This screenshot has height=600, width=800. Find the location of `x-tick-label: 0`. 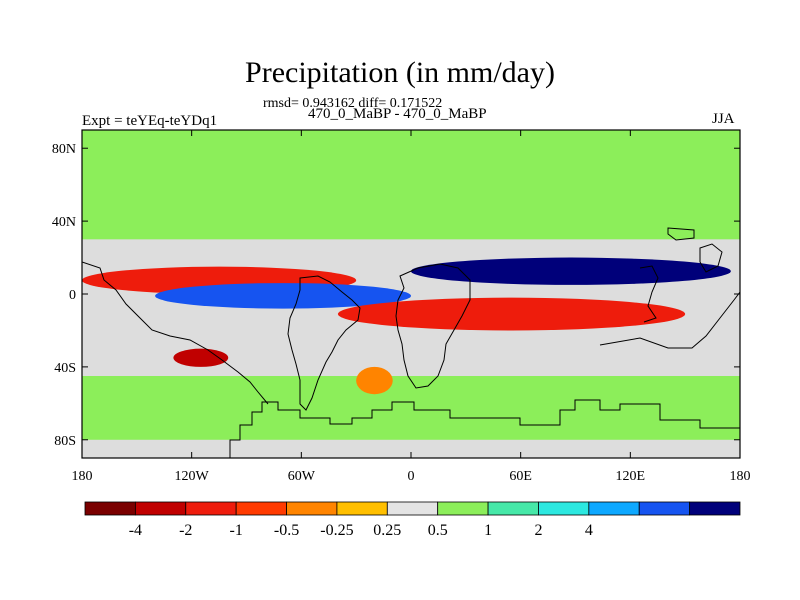

x-tick-label: 0 is located at coordinates (411, 476).